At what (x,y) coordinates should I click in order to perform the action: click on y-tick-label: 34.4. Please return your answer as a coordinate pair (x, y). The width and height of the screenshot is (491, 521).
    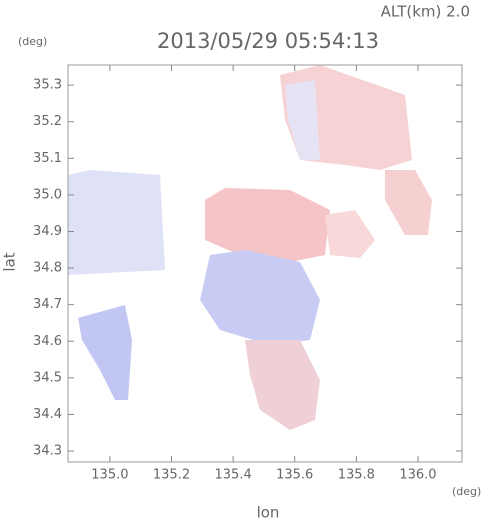
    Looking at the image, I should click on (47, 414).